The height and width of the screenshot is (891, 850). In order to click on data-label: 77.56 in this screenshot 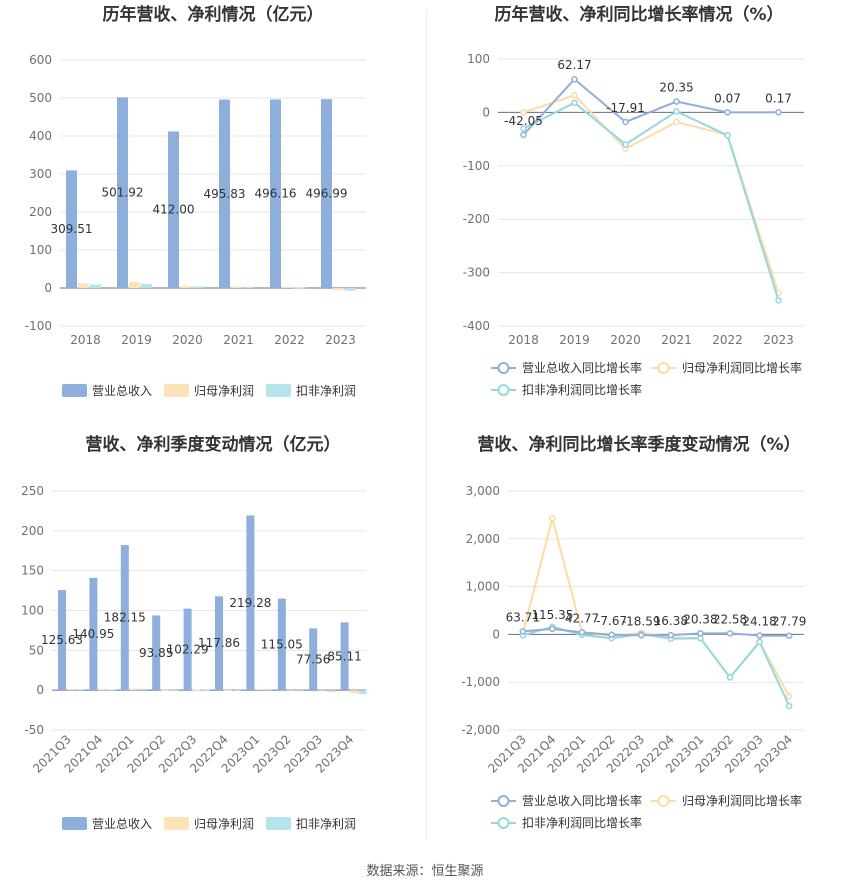, I will do `click(313, 659)`.